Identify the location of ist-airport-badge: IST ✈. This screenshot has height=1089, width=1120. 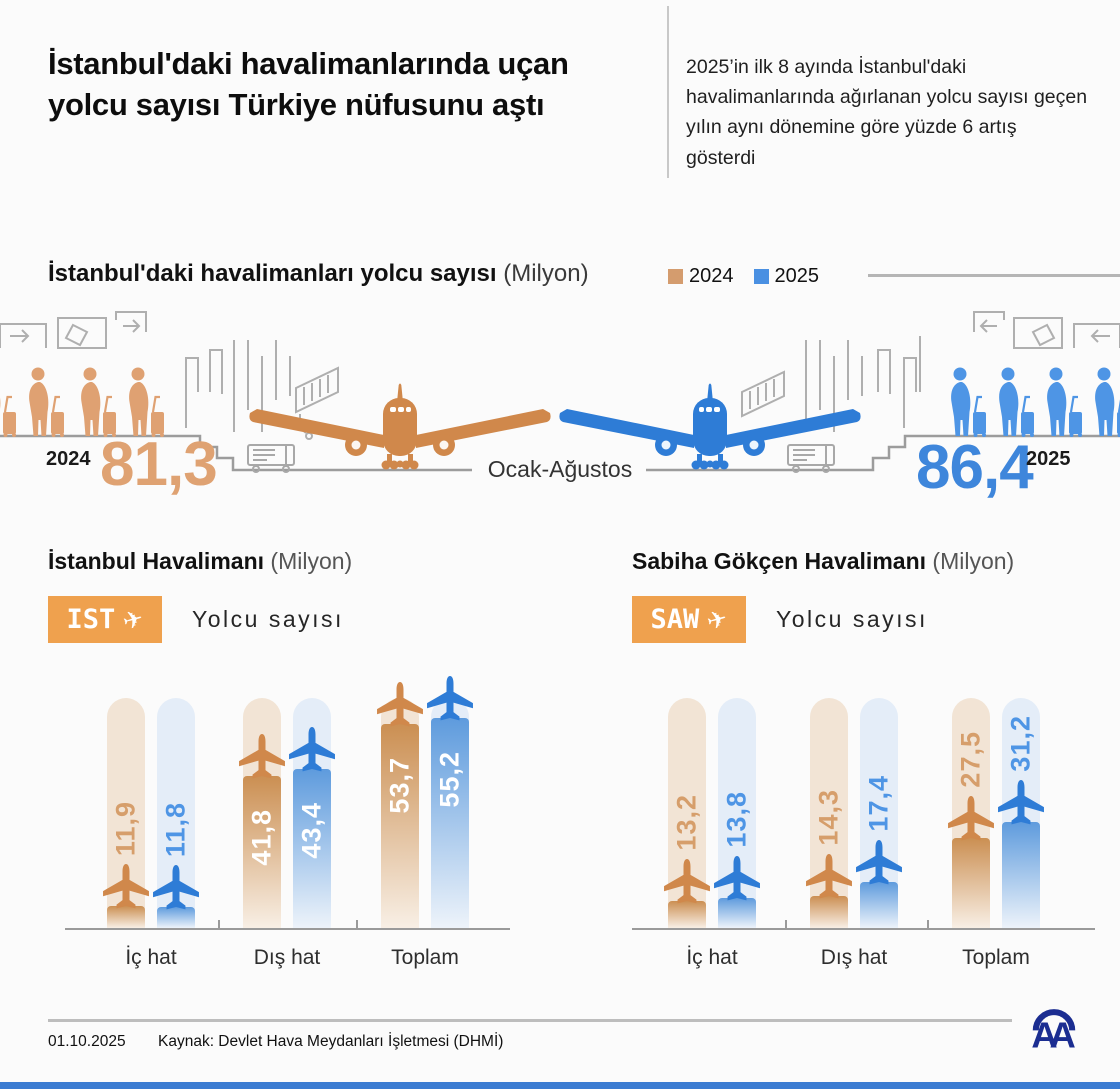
(105, 619).